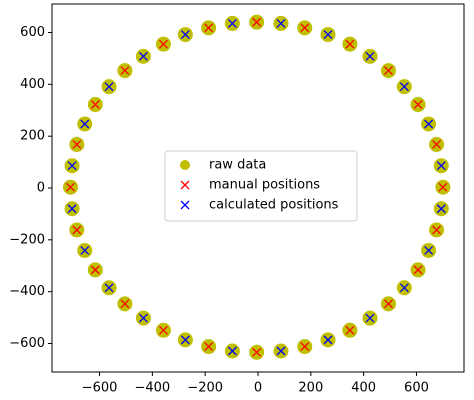  I want to click on y-tick-label: 200, so click(32, 136).